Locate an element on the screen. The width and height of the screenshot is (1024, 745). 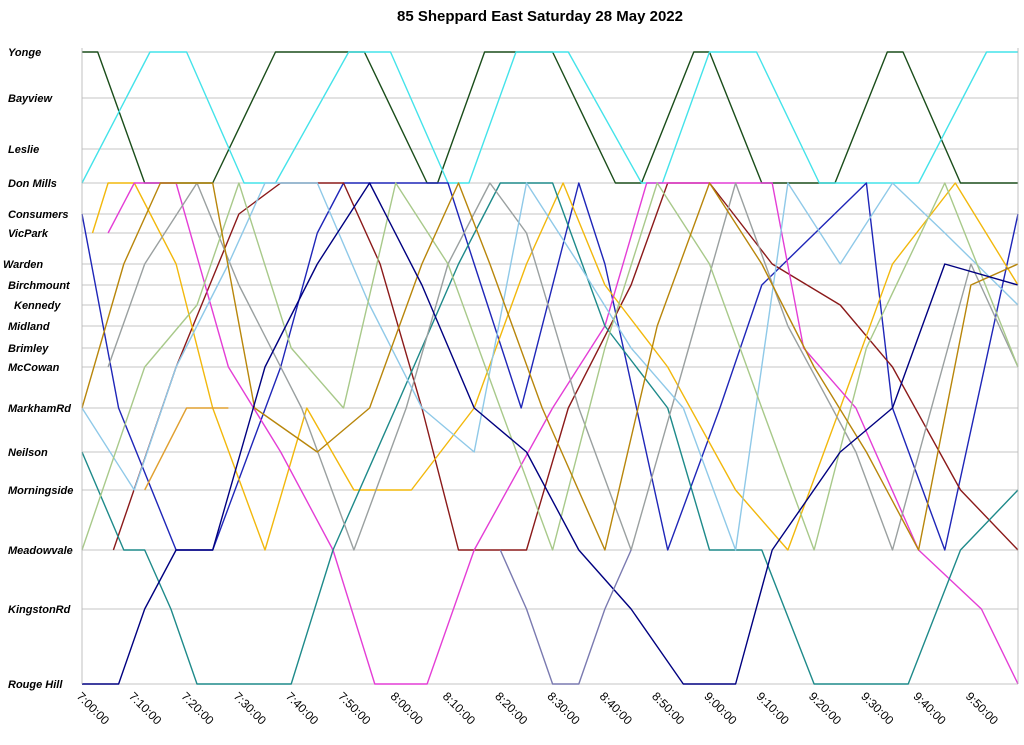
stop-label-kennedy: Kennedy is located at coordinates (37, 306).